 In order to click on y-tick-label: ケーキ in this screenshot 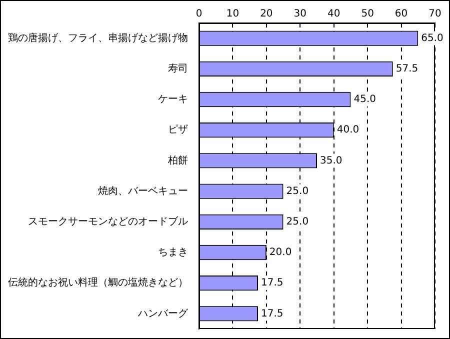, I will do `click(173, 100)`.